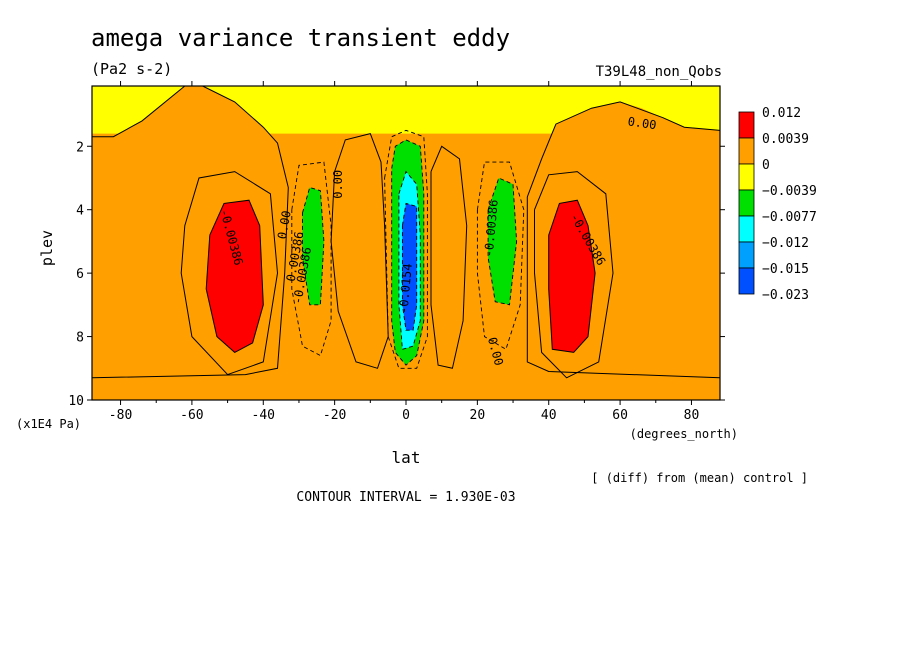 The width and height of the screenshot is (904, 654). I want to click on x-tick-label: 20, so click(478, 415).